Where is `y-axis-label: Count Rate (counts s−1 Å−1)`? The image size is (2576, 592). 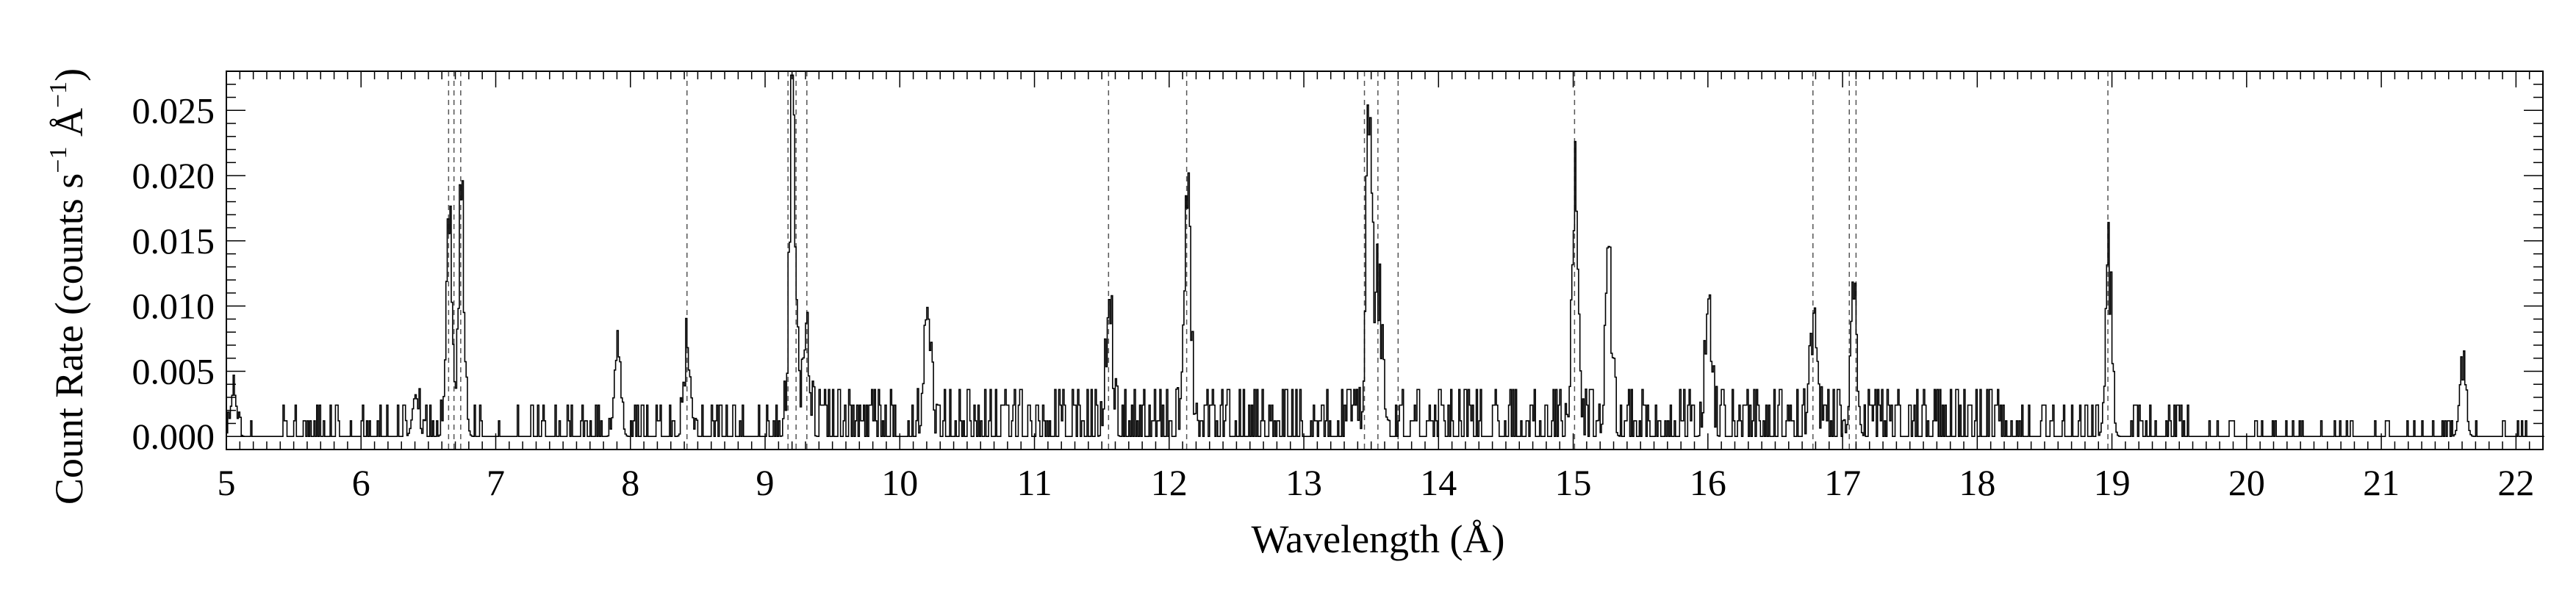 y-axis-label: Count Rate (counts s−1 Å−1) is located at coordinates (68, 286).